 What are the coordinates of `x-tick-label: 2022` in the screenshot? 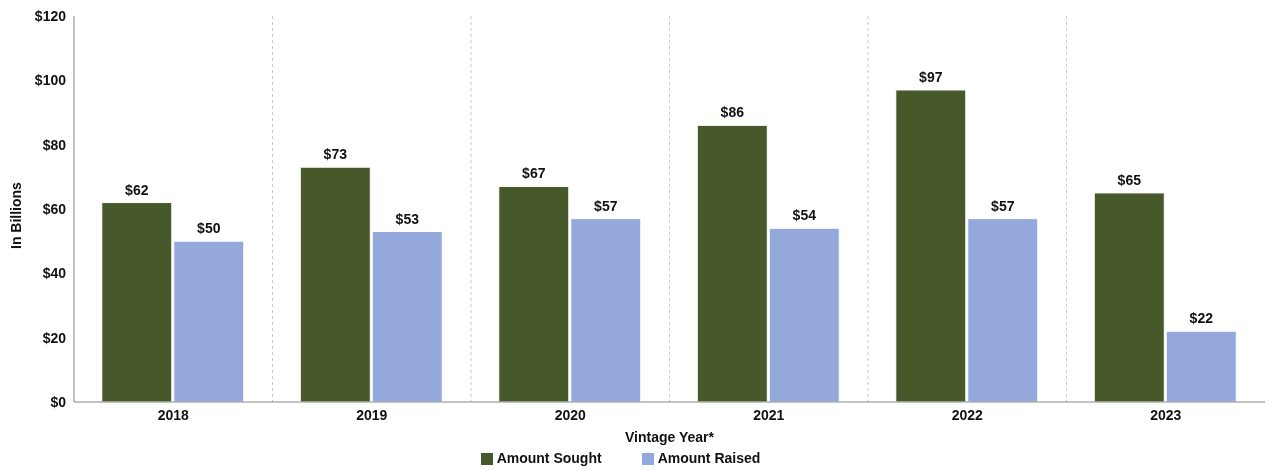 It's located at (967, 414).